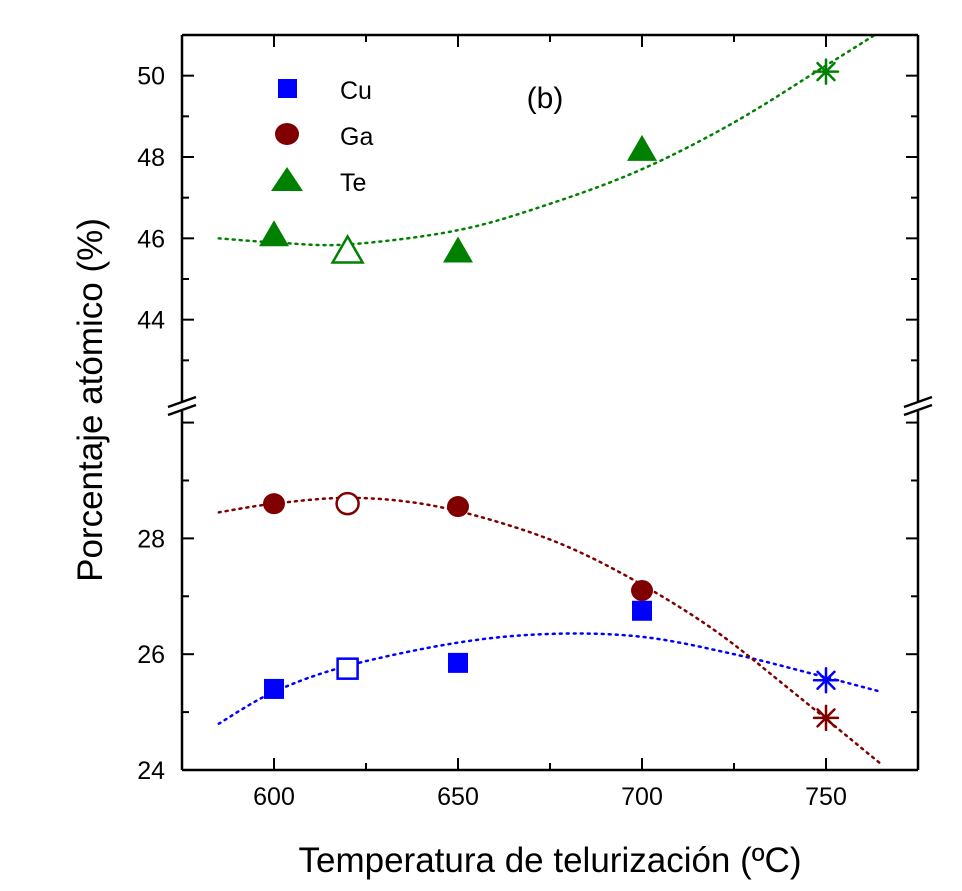  I want to click on trend-line-cu, so click(550, 678).